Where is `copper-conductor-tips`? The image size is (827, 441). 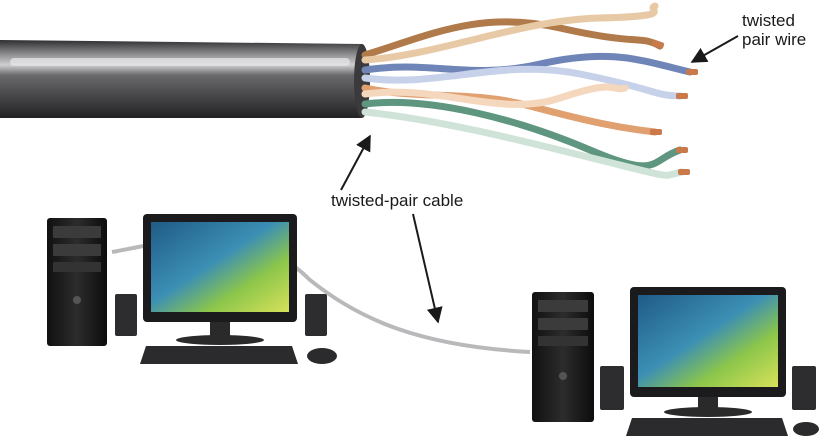
copper-conductor-tips is located at coordinates (674, 107).